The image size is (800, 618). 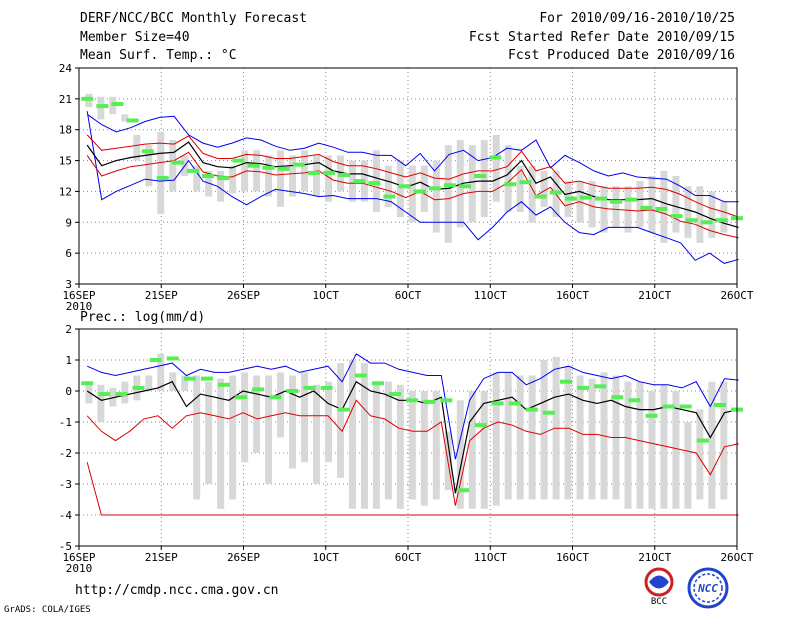 What do you see at coordinates (736, 295) in the screenshot?
I see `temp-xtick-label: 26OCT` at bounding box center [736, 295].